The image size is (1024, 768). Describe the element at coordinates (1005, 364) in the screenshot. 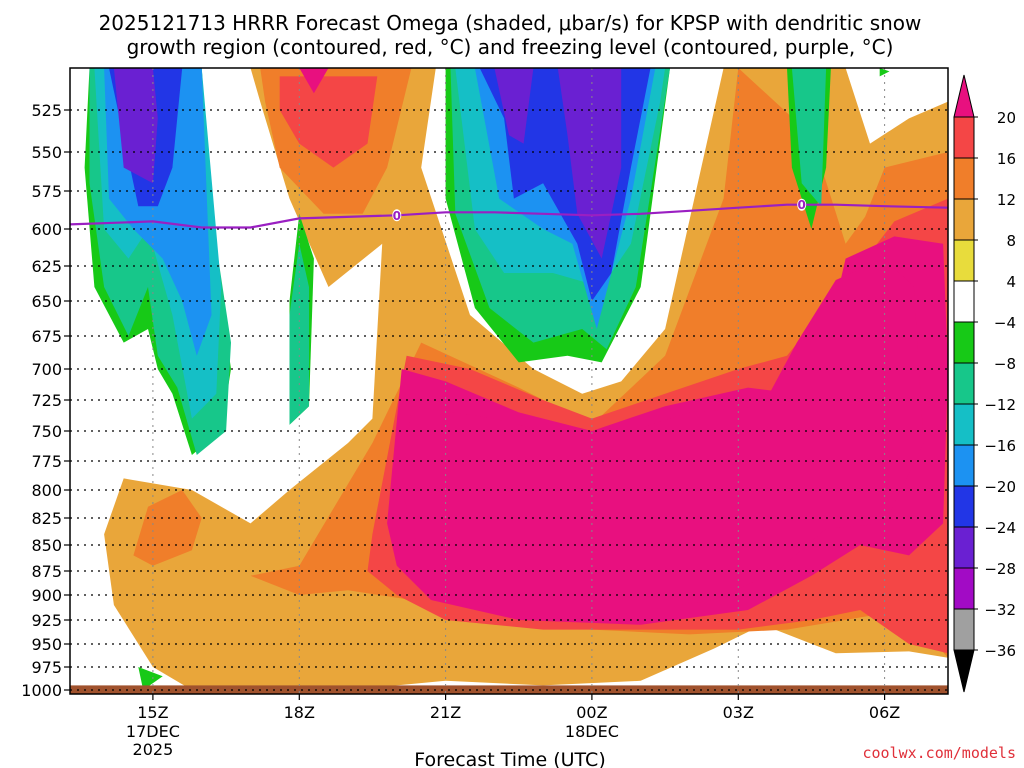

I see `colorbar-label-6: −8` at that location.